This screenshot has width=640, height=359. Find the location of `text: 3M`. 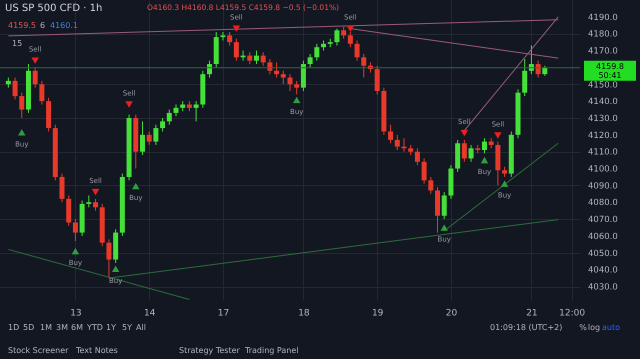

text: 3M is located at coordinates (62, 327).